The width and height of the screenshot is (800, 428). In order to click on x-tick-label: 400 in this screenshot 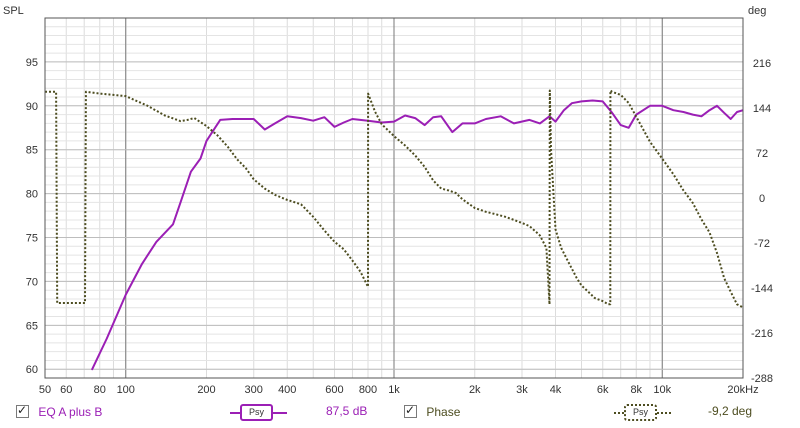, I will do `click(287, 390)`.